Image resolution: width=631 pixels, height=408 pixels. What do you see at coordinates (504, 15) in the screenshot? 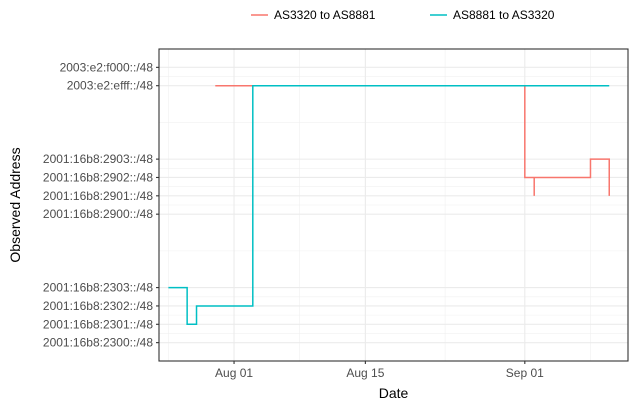
I see `legend-label-2: AS8881 to AS3320` at bounding box center [504, 15].